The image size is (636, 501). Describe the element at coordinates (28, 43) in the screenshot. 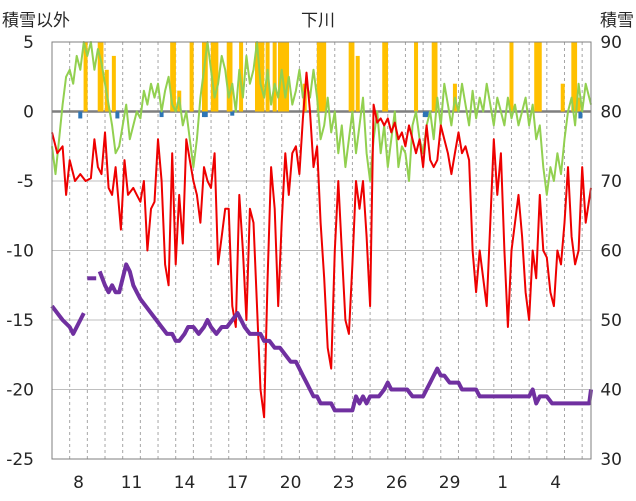

I see `left-tick-label: 5` at that location.